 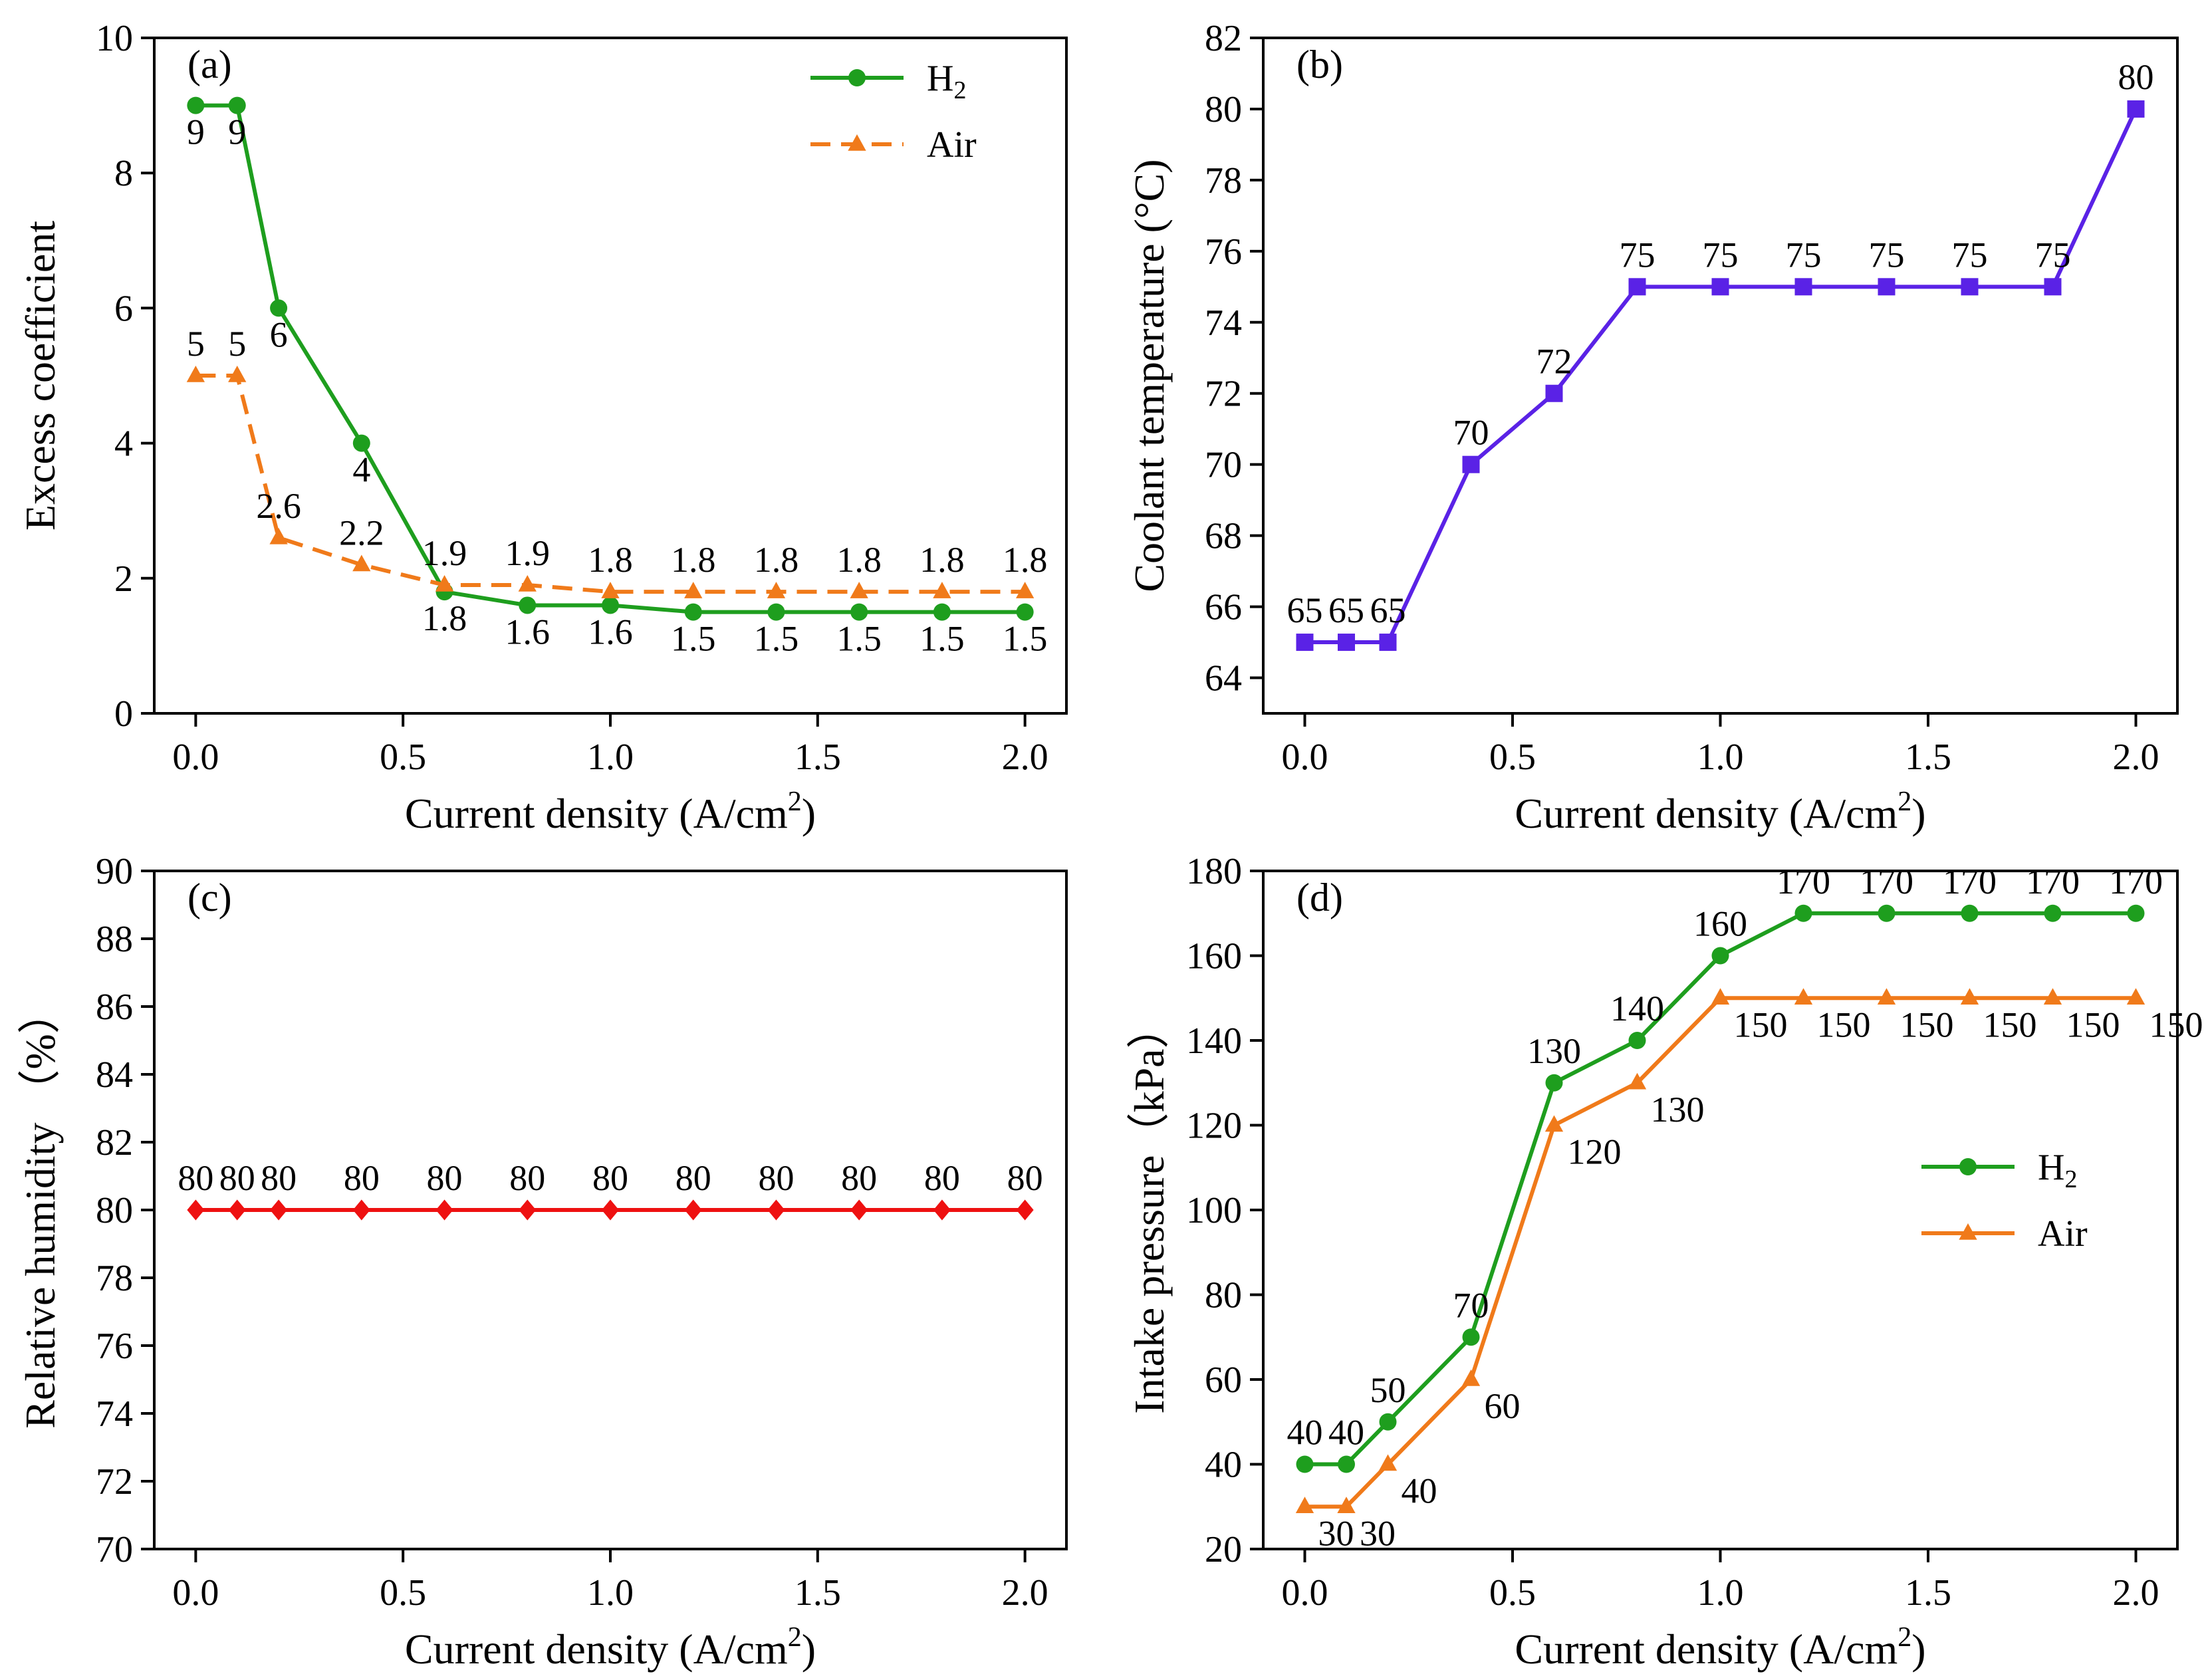 What do you see at coordinates (114, 1075) in the screenshot?
I see `y-tick-label: 84` at bounding box center [114, 1075].